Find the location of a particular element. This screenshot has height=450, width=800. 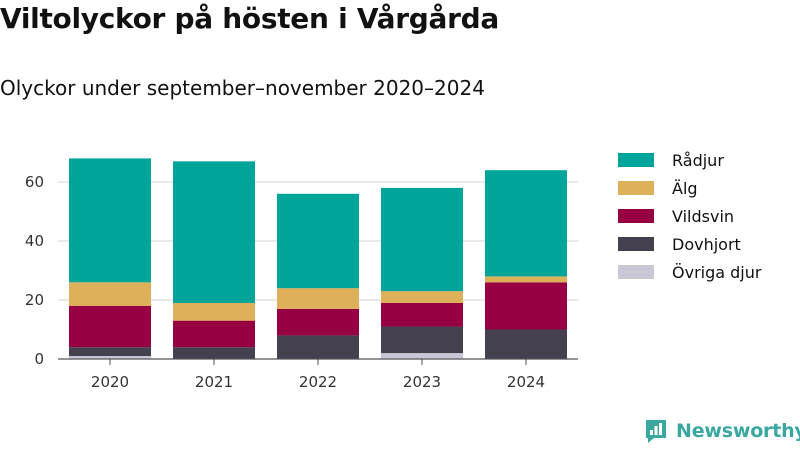

newsworthy-brand: Newsworthy is located at coordinates (722, 431).